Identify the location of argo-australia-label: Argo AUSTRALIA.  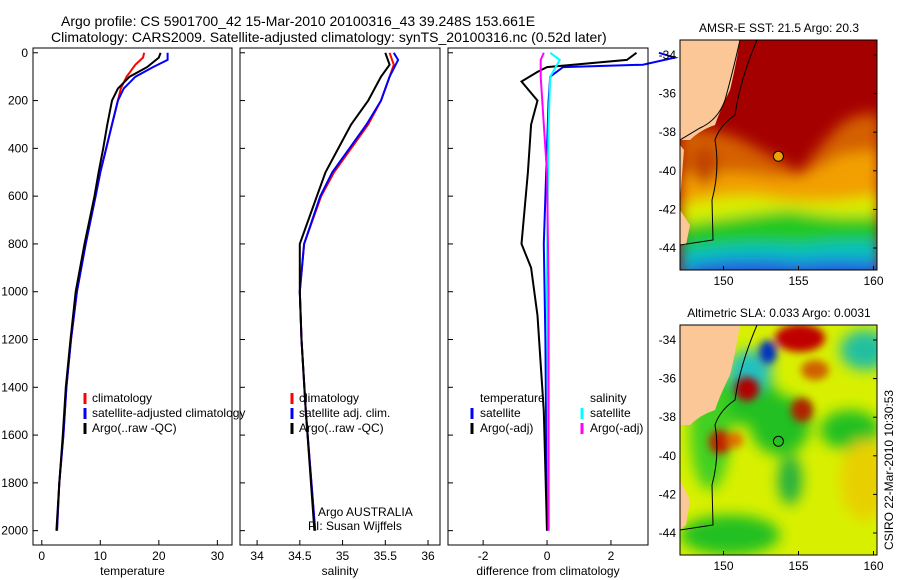
(365, 512).